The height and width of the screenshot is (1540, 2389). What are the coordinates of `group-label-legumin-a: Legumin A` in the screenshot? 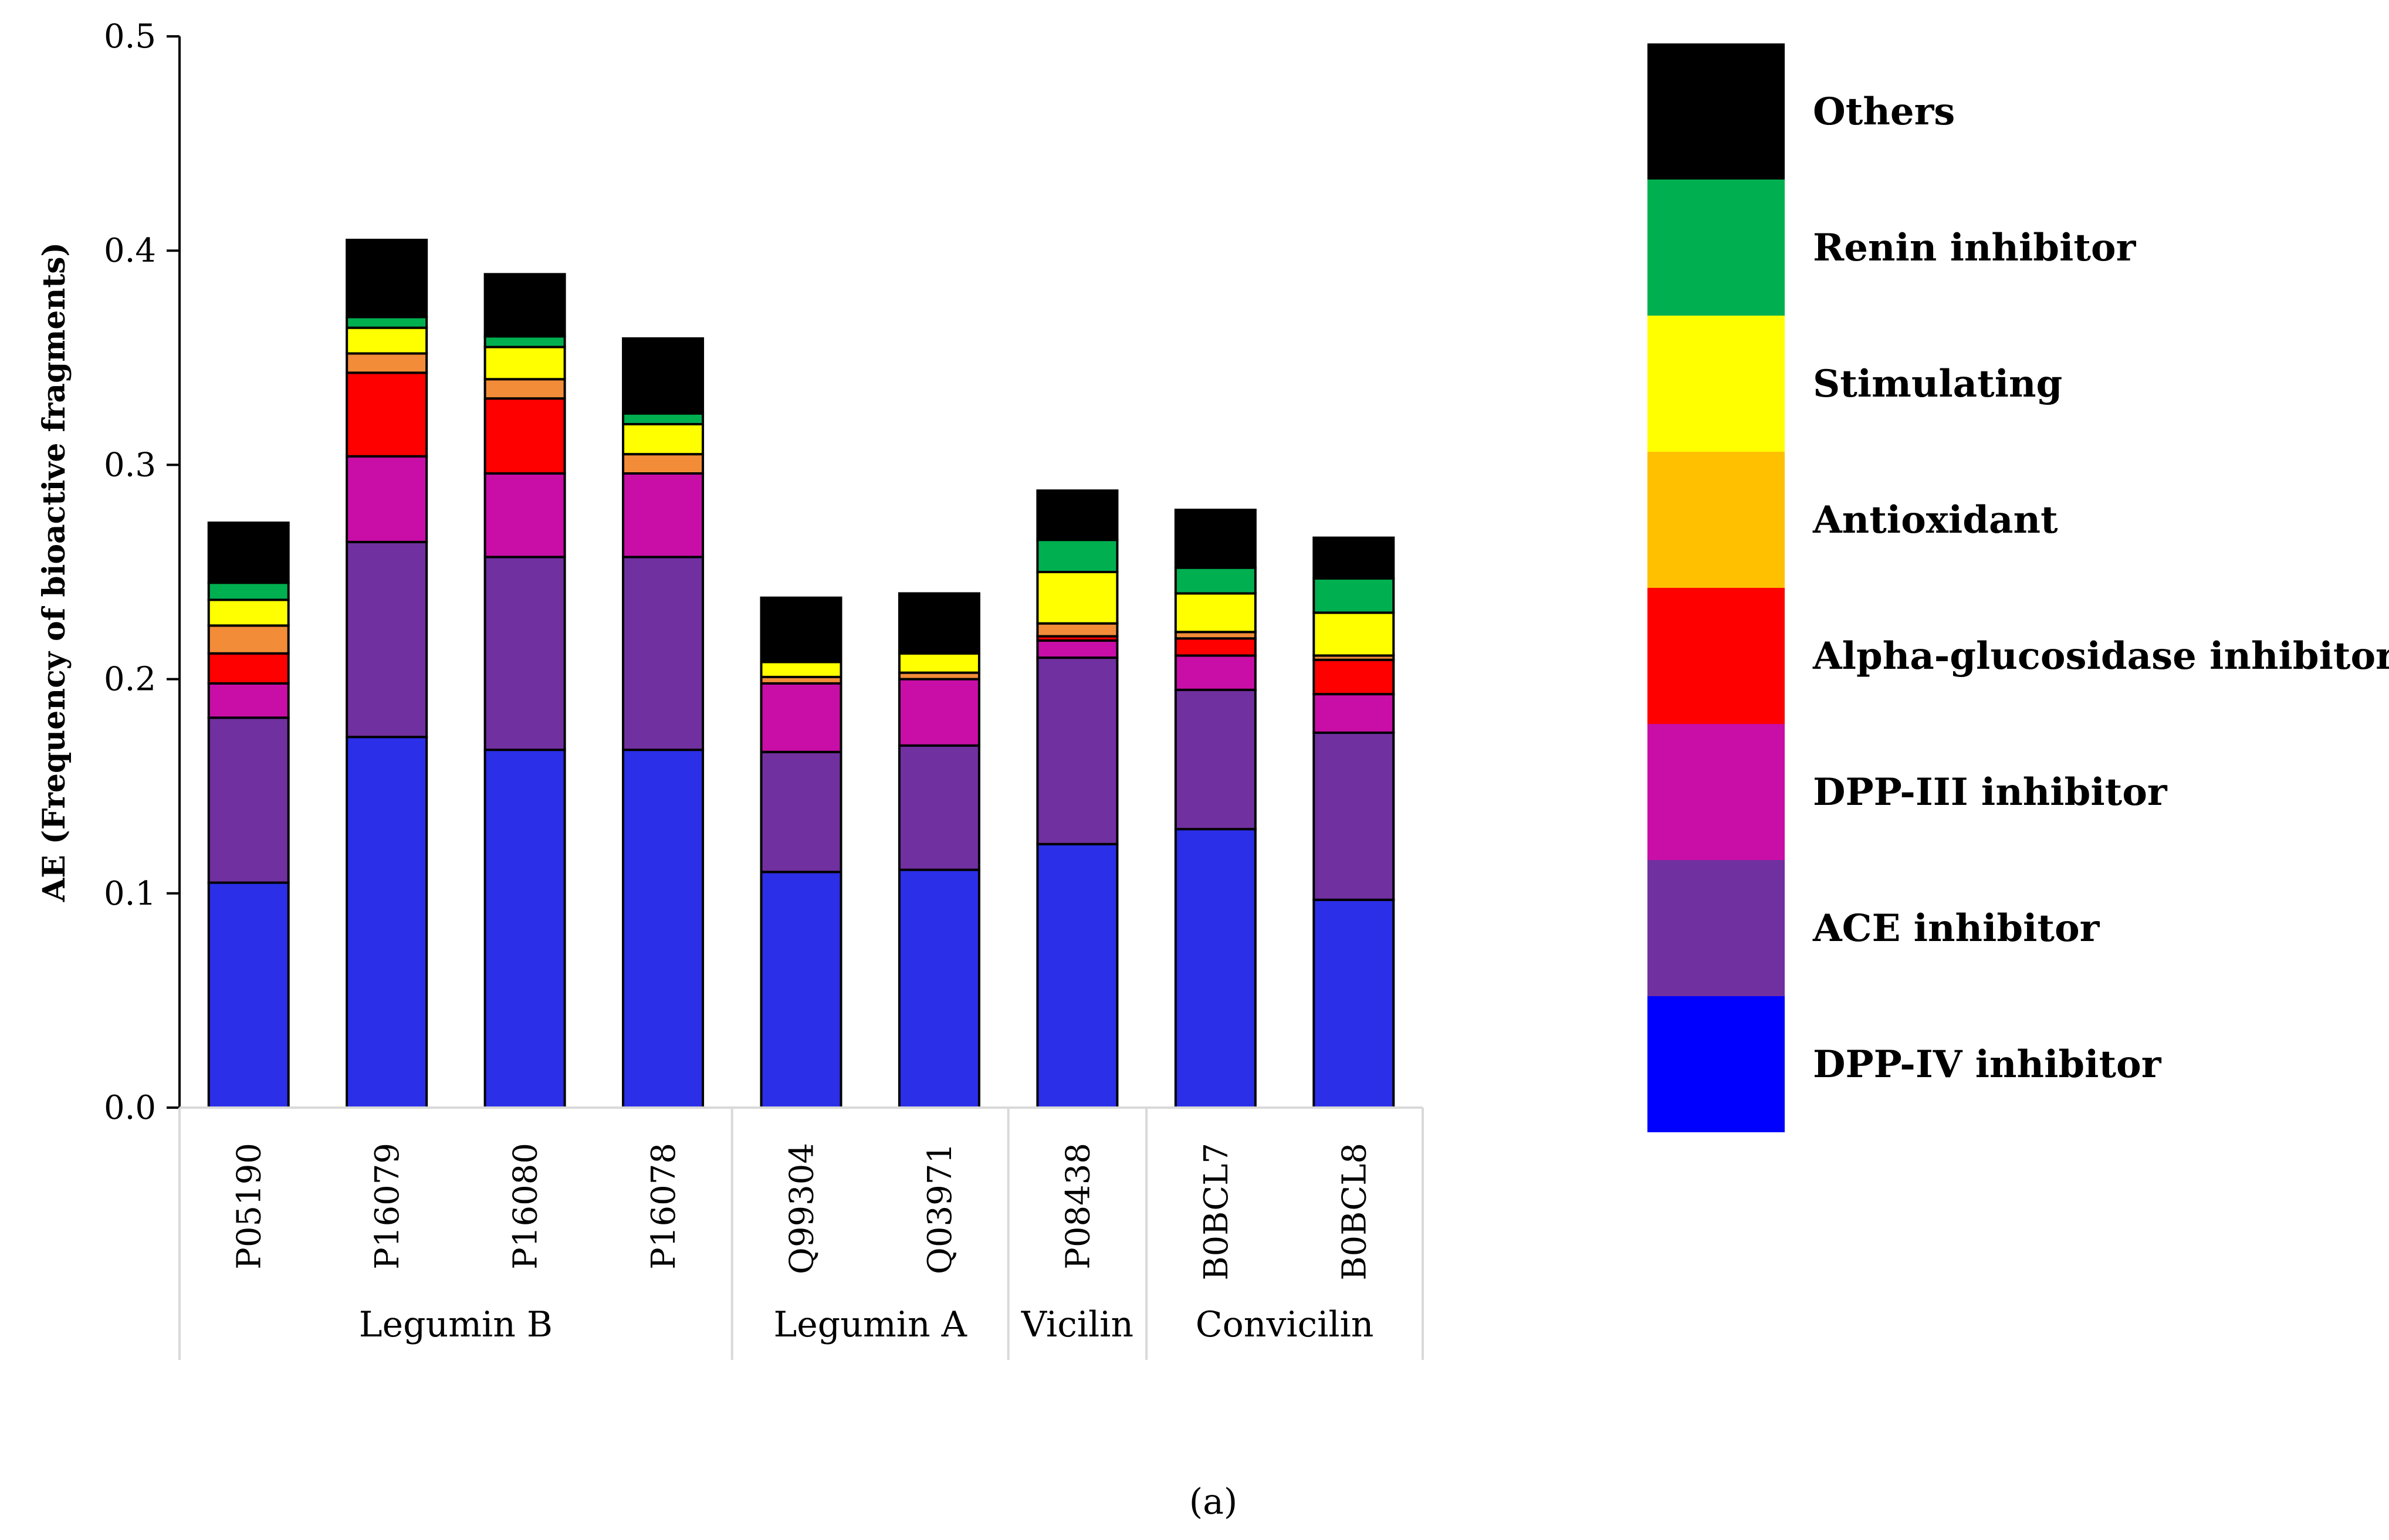 It's located at (870, 1324).